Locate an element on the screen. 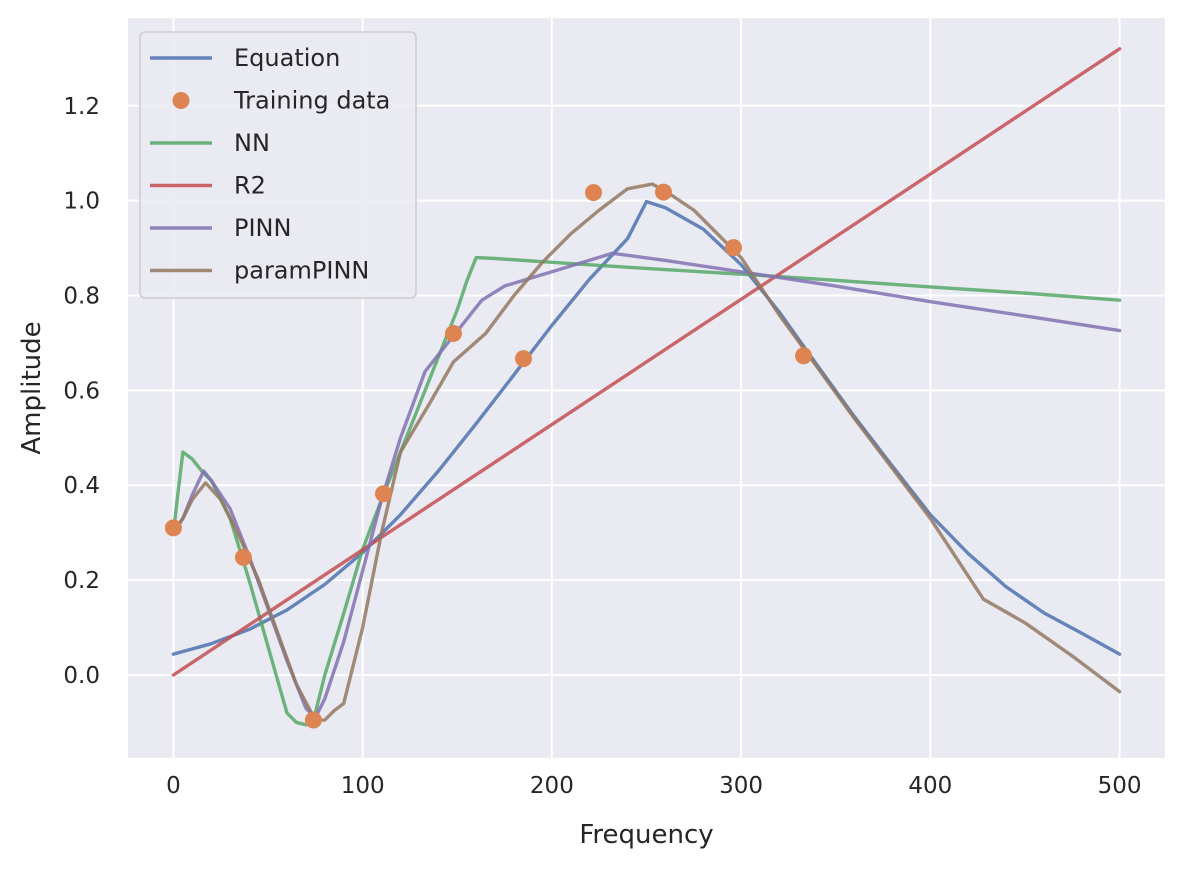 This screenshot has height=874, width=1185. legend-label: PINN is located at coordinates (262, 228).